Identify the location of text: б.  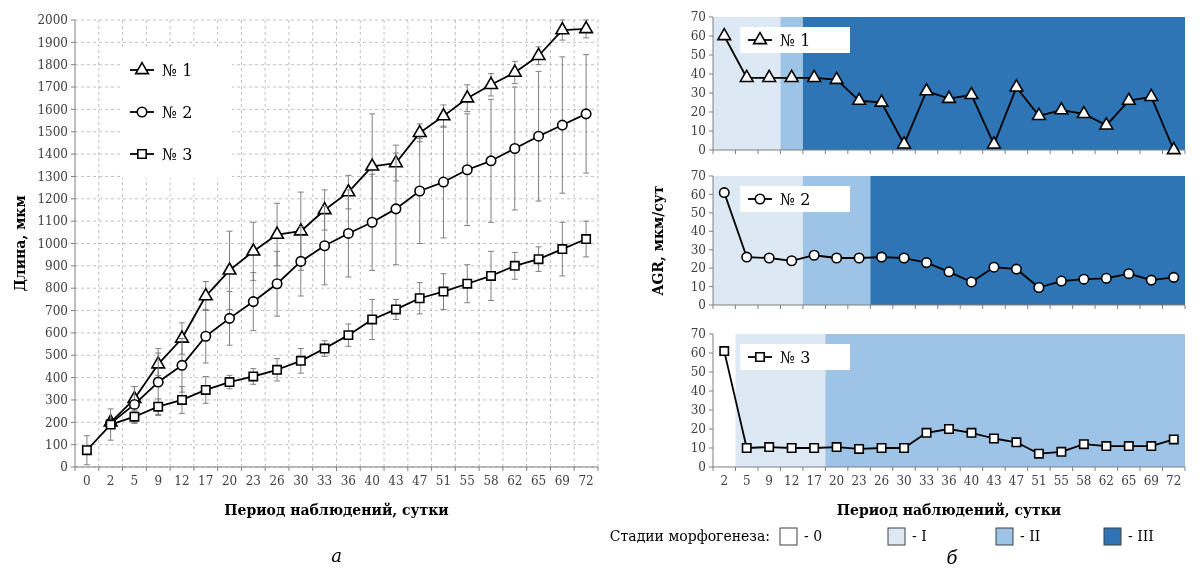
(952, 557).